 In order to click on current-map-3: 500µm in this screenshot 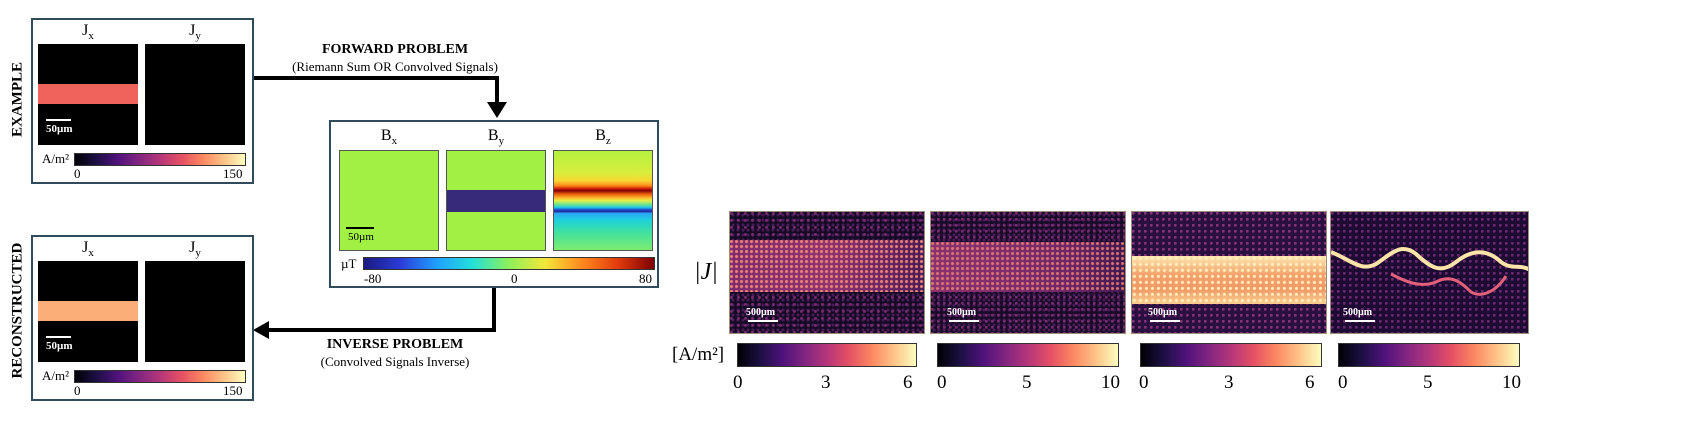, I will do `click(1229, 272)`.